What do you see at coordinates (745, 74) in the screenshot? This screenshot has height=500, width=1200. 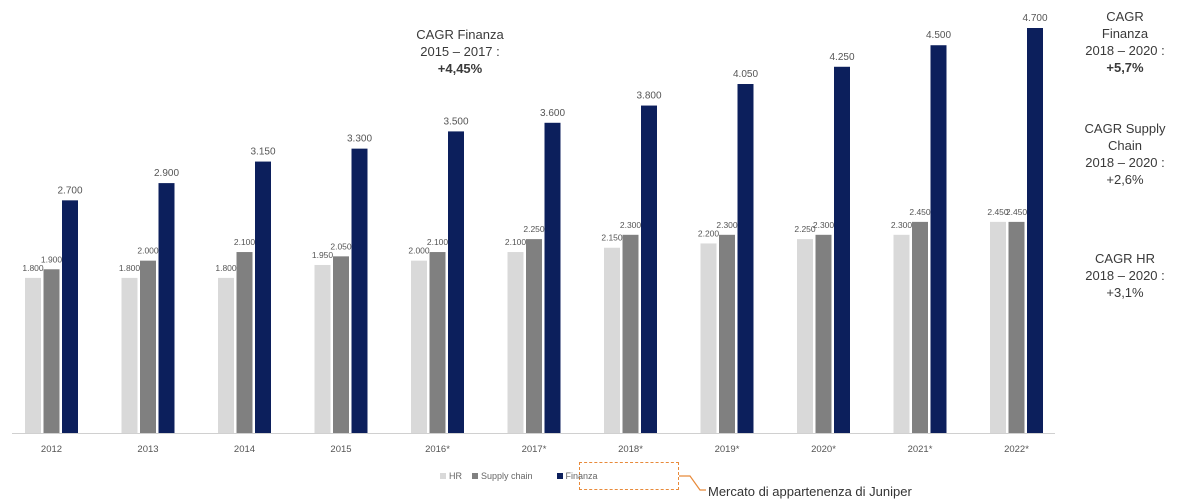 I see `data-label-finanza: 4.050` at bounding box center [745, 74].